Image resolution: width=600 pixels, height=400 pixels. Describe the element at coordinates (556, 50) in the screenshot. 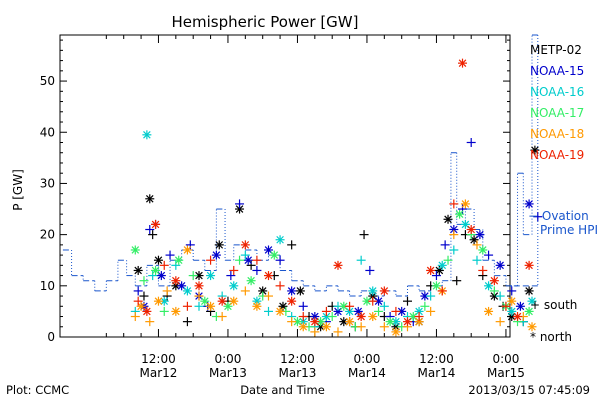

I see `legend-item-metp-02: METP-02` at that location.